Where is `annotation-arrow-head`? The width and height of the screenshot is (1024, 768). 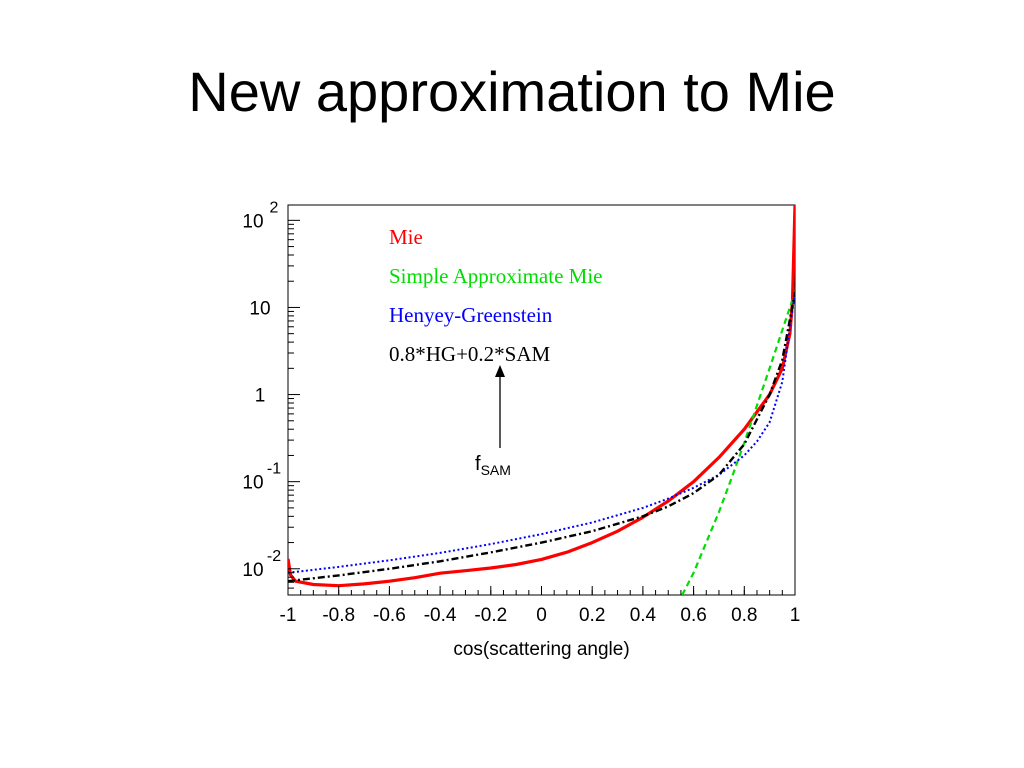 annotation-arrow-head is located at coordinates (500, 371).